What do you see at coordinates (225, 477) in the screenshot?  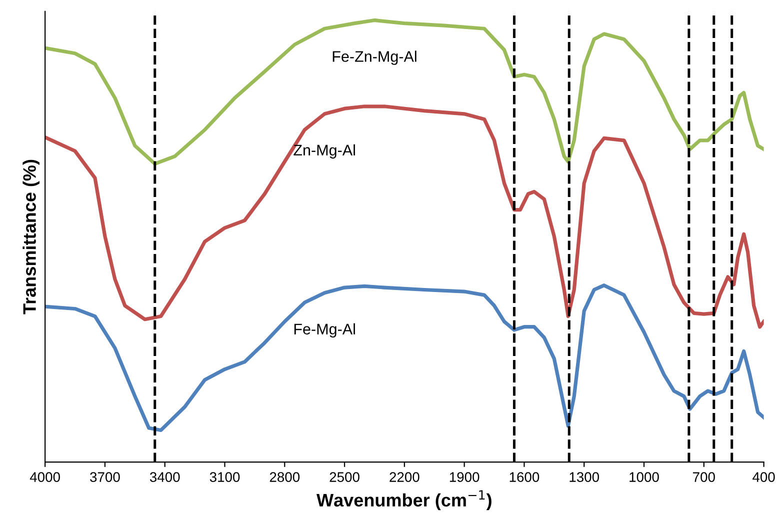 I see `x-tick-label: 3100` at bounding box center [225, 477].